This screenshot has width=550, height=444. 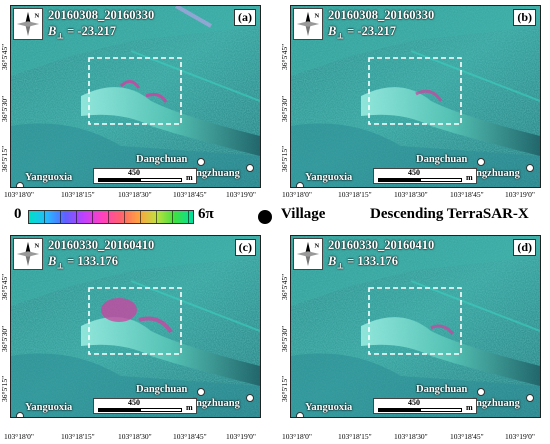 What do you see at coordinates (245, 247) in the screenshot?
I see `panel-label: (c)` at bounding box center [245, 247].